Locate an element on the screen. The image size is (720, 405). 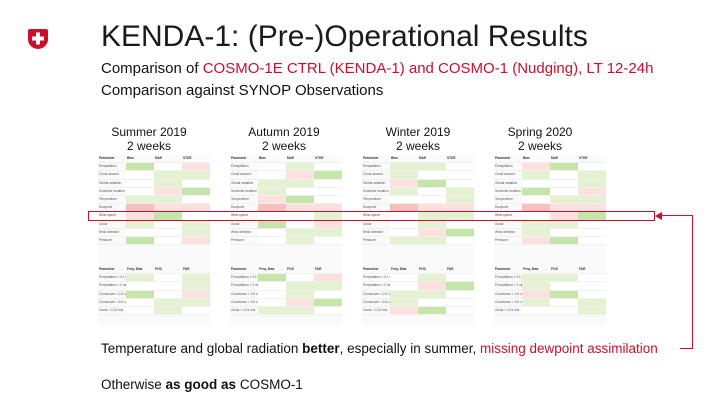
table-row: Sunshine duration is located at coordinates (286, 191).